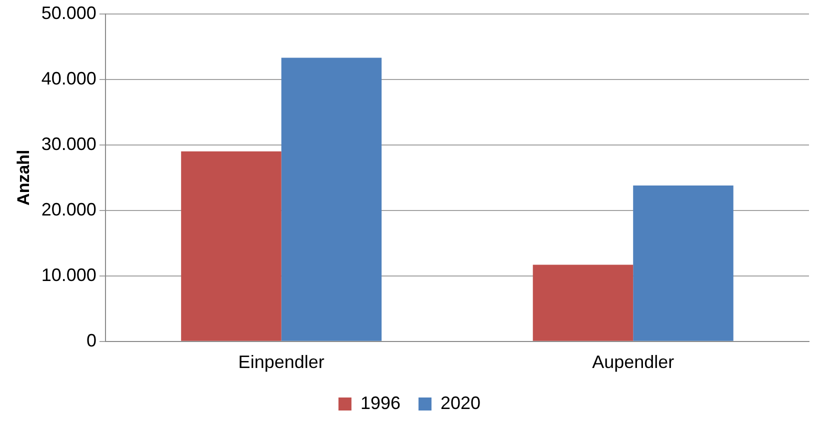  Describe the element at coordinates (460, 402) in the screenshot. I see `legend-label: 2020` at that location.